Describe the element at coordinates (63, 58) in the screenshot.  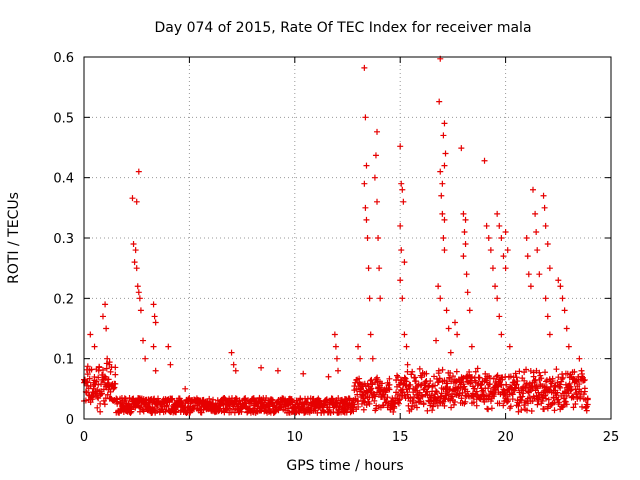
I see `y-tick-label: 0.6` at that location.